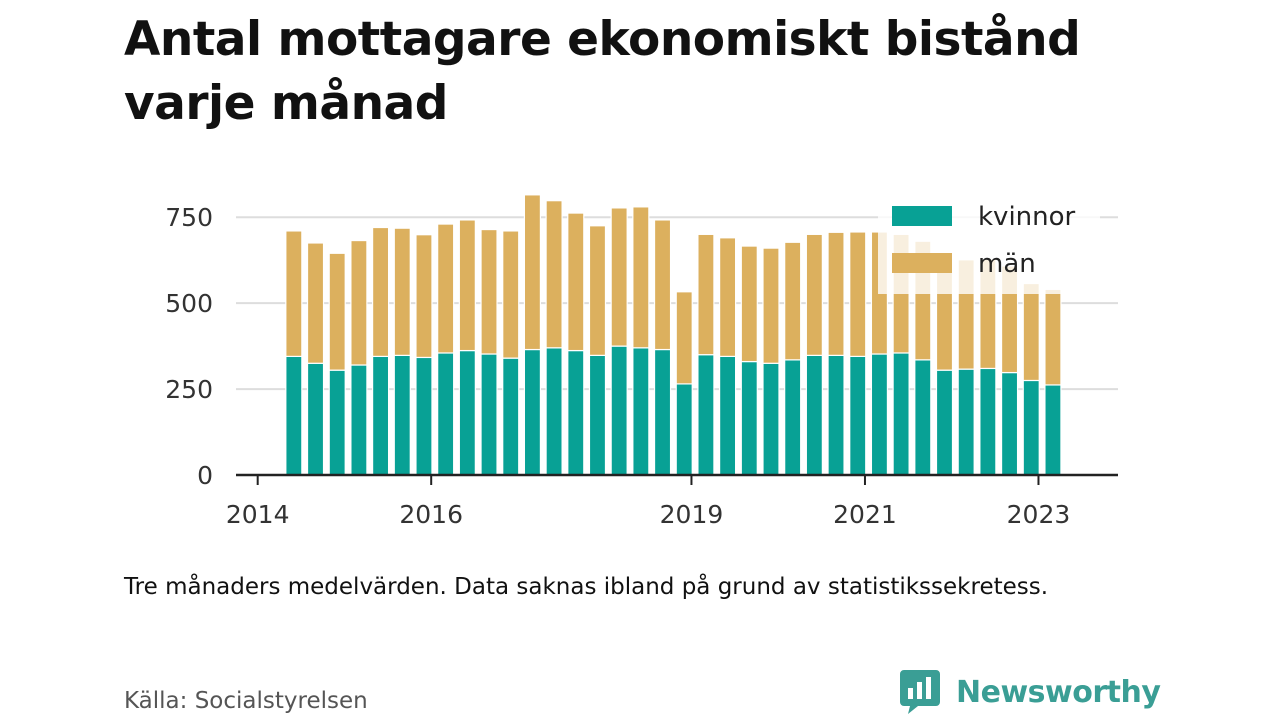 The height and width of the screenshot is (720, 1280). I want to click on brand-logo: Newsworthy, so click(1030, 692).